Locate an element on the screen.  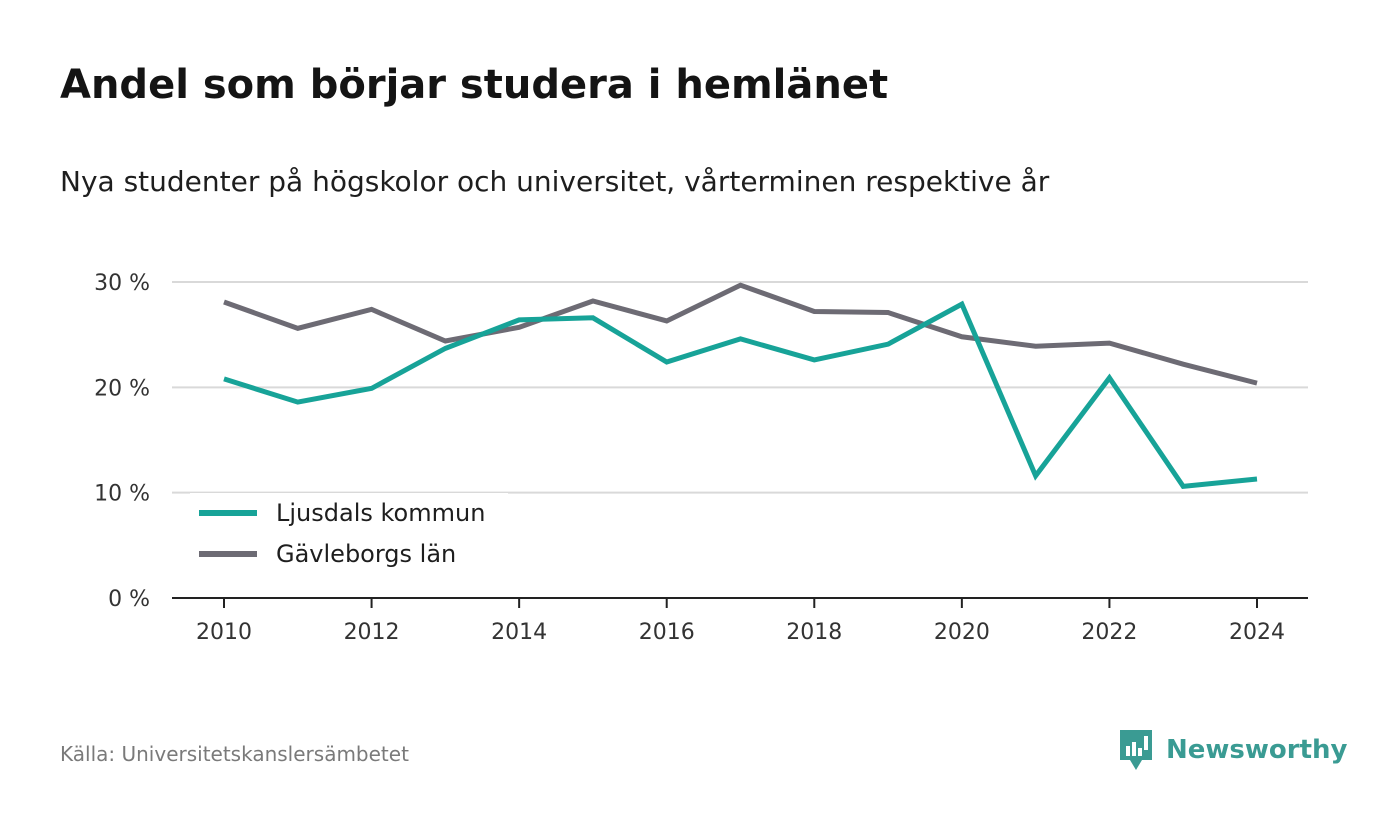
newsworthy-logo-icon is located at coordinates (1136, 750).